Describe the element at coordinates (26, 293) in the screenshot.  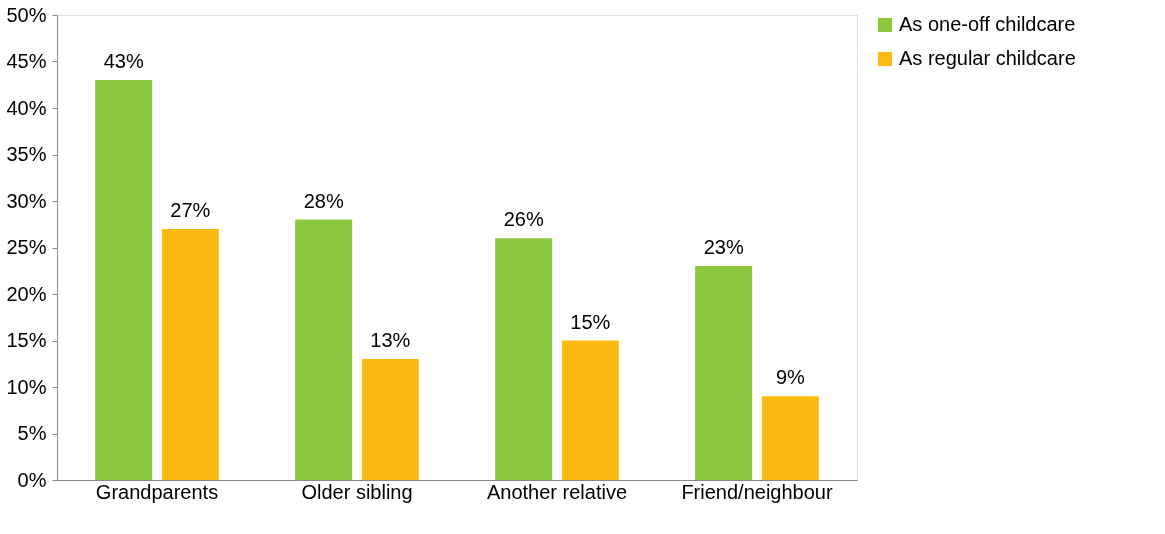
I see `y-tick-label: 20%` at that location.